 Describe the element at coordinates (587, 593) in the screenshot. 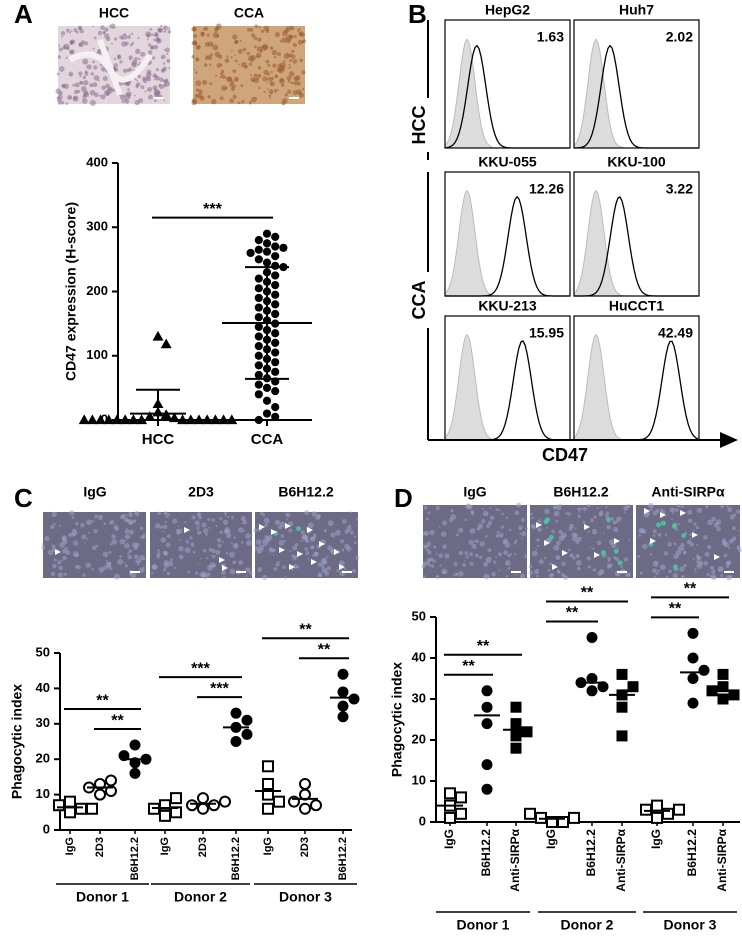

I see `significance-label: **` at that location.